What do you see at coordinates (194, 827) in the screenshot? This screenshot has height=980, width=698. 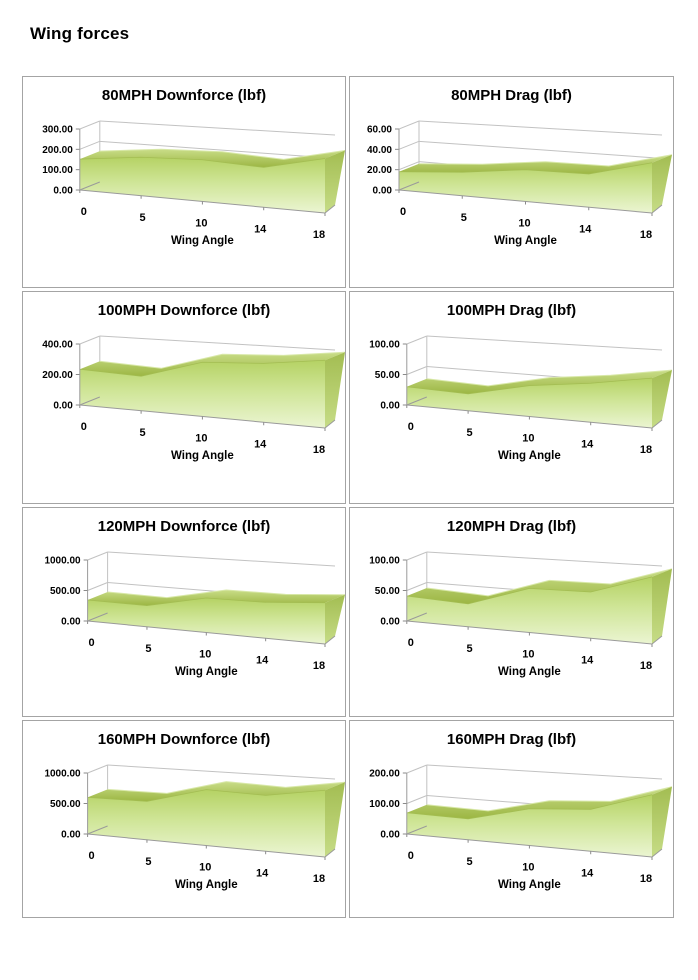 I see `area-chart-3d: 1000.00 500.00 0.00 0 5 10 14 18 Wing Angle` at bounding box center [194, 827].